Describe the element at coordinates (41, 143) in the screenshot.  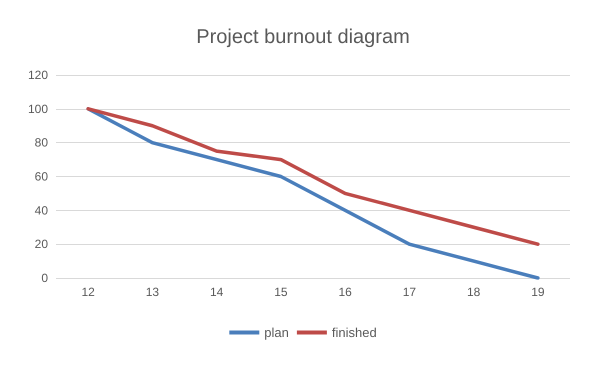
I see `y-tick-label: 80` at that location.